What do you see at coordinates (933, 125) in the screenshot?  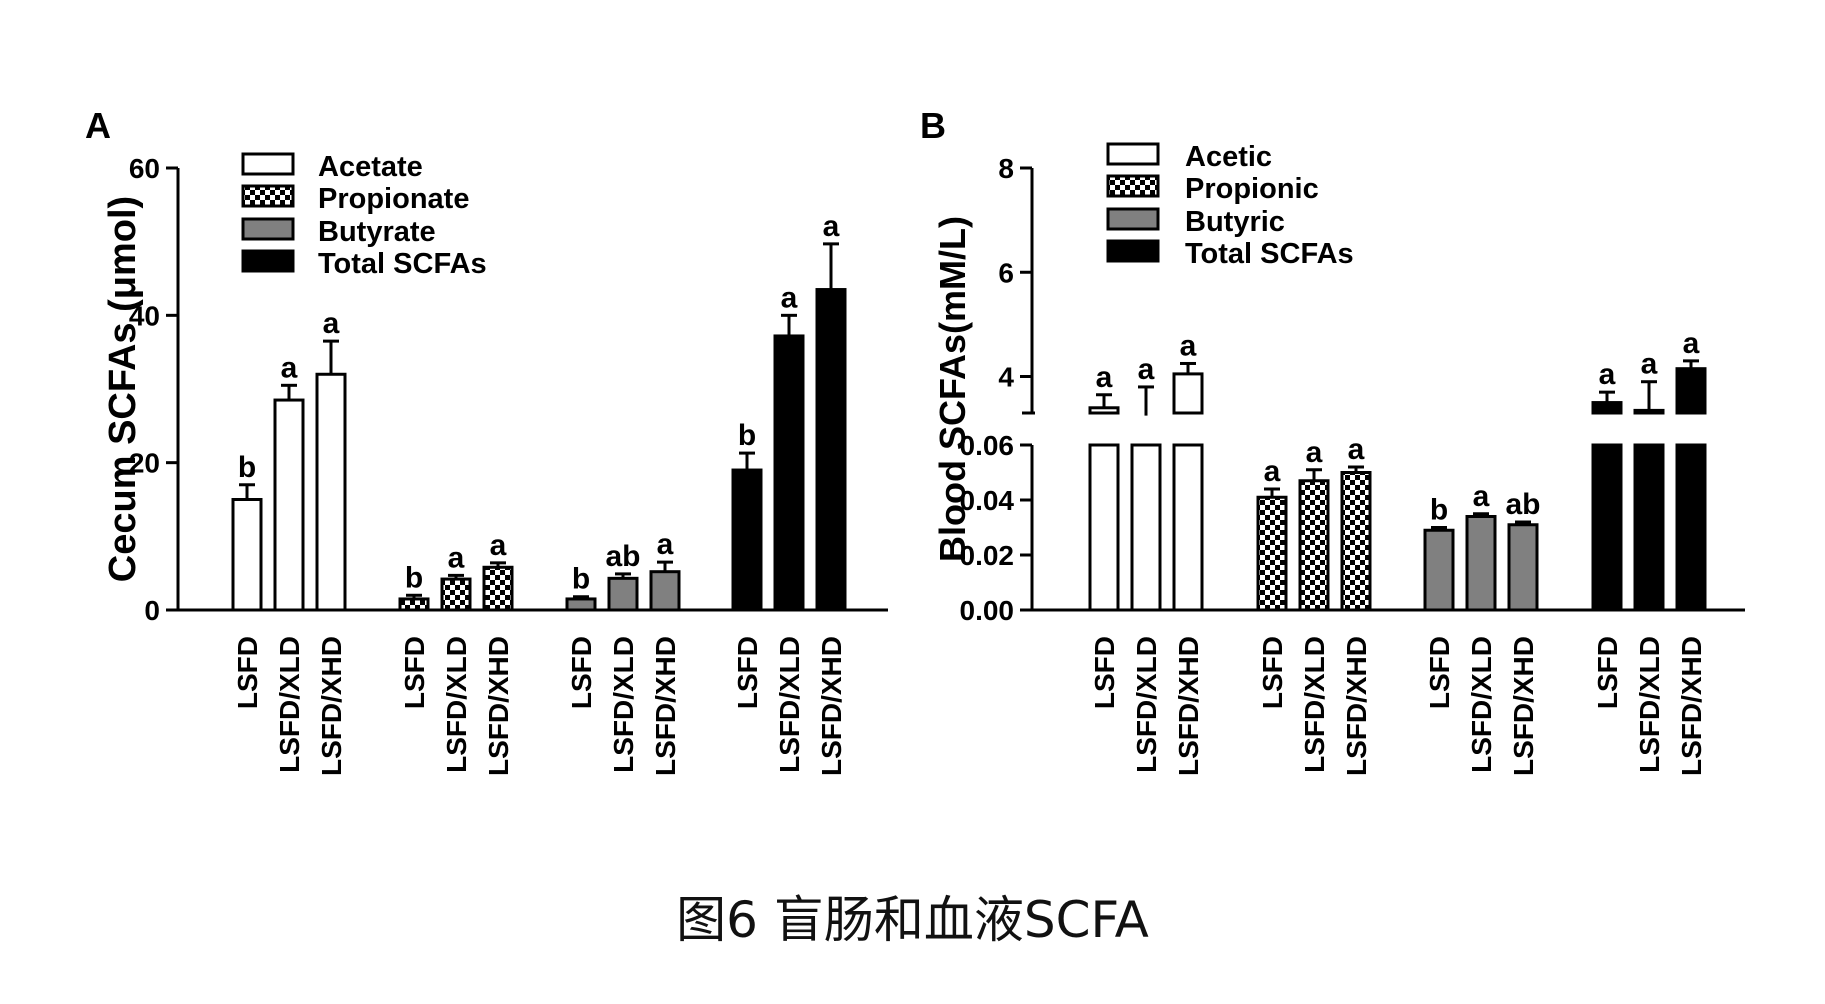 I see `panel-label-b: B` at bounding box center [933, 125].